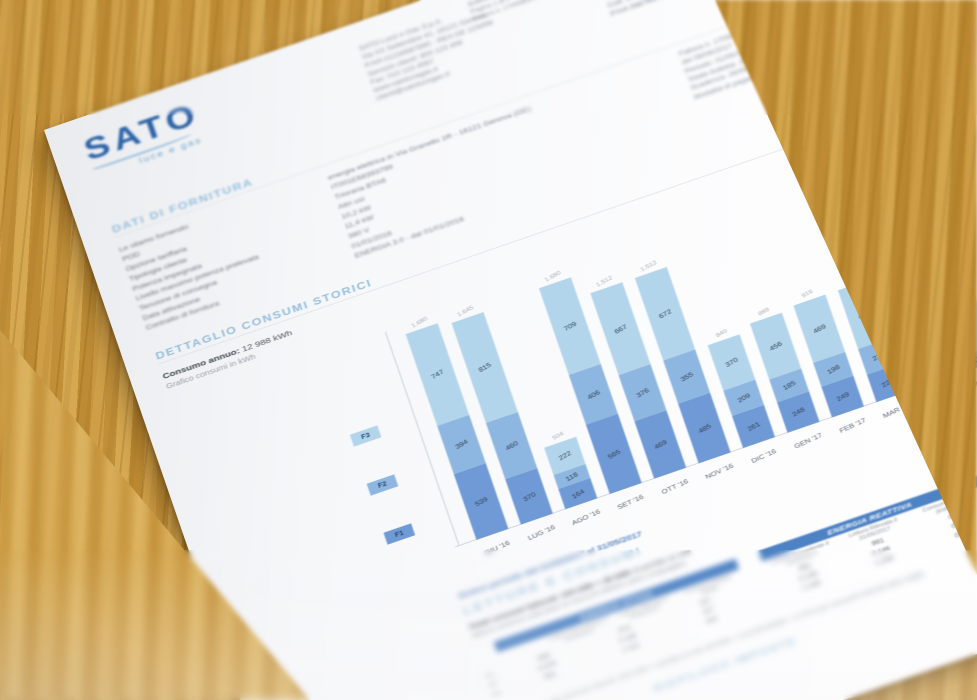 This screenshot has height=700, width=977. What do you see at coordinates (481, 501) in the screenshot?
I see `bar-segment-f1: 539` at bounding box center [481, 501].